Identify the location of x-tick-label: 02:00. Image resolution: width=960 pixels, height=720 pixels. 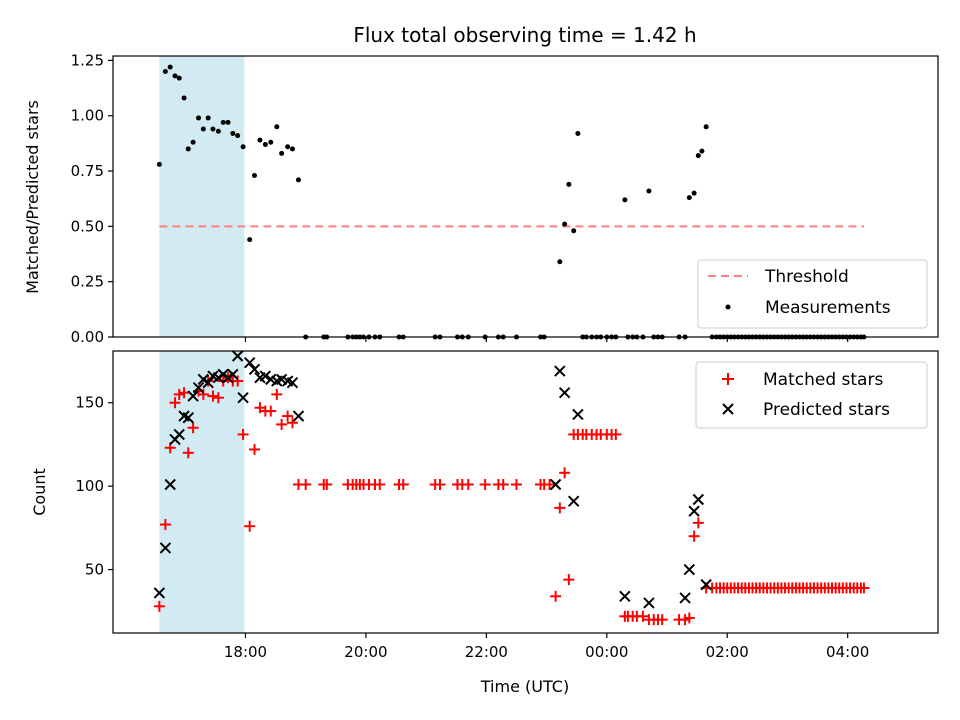
(727, 652).